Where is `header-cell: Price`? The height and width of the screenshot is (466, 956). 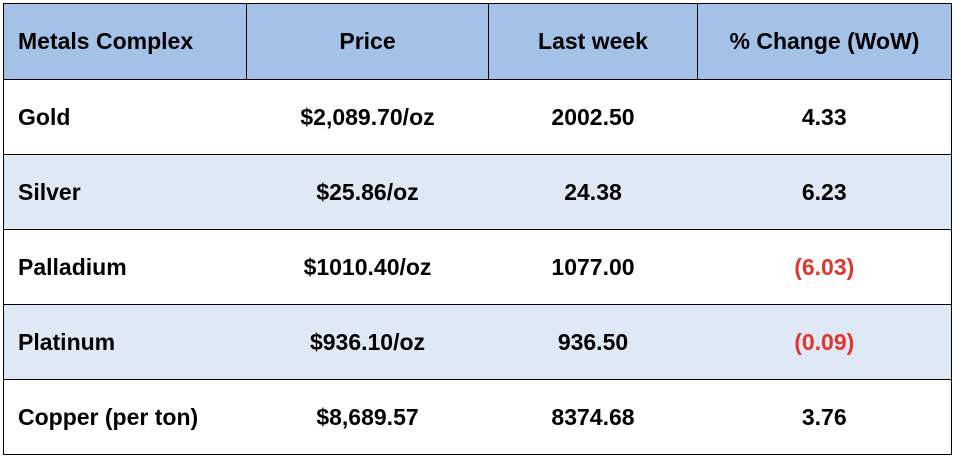 header-cell: Price is located at coordinates (367, 41).